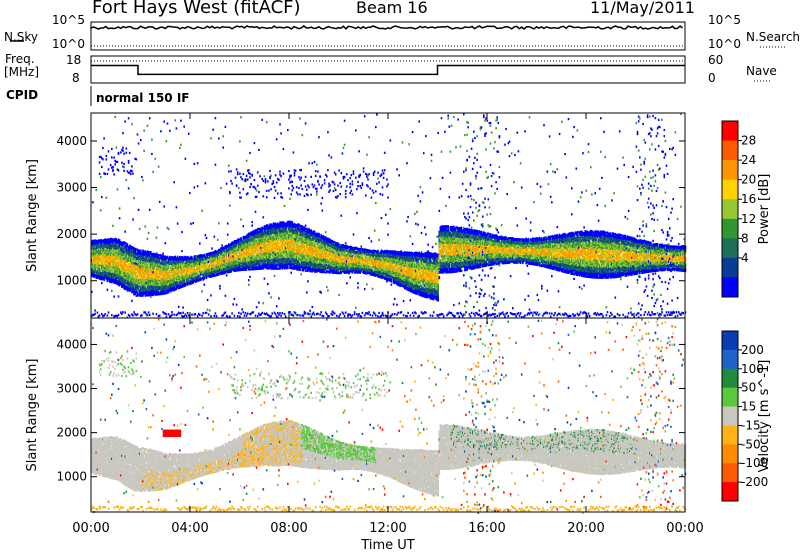 This screenshot has width=800, height=554. I want to click on power-colorbar-frame, so click(730, 209).